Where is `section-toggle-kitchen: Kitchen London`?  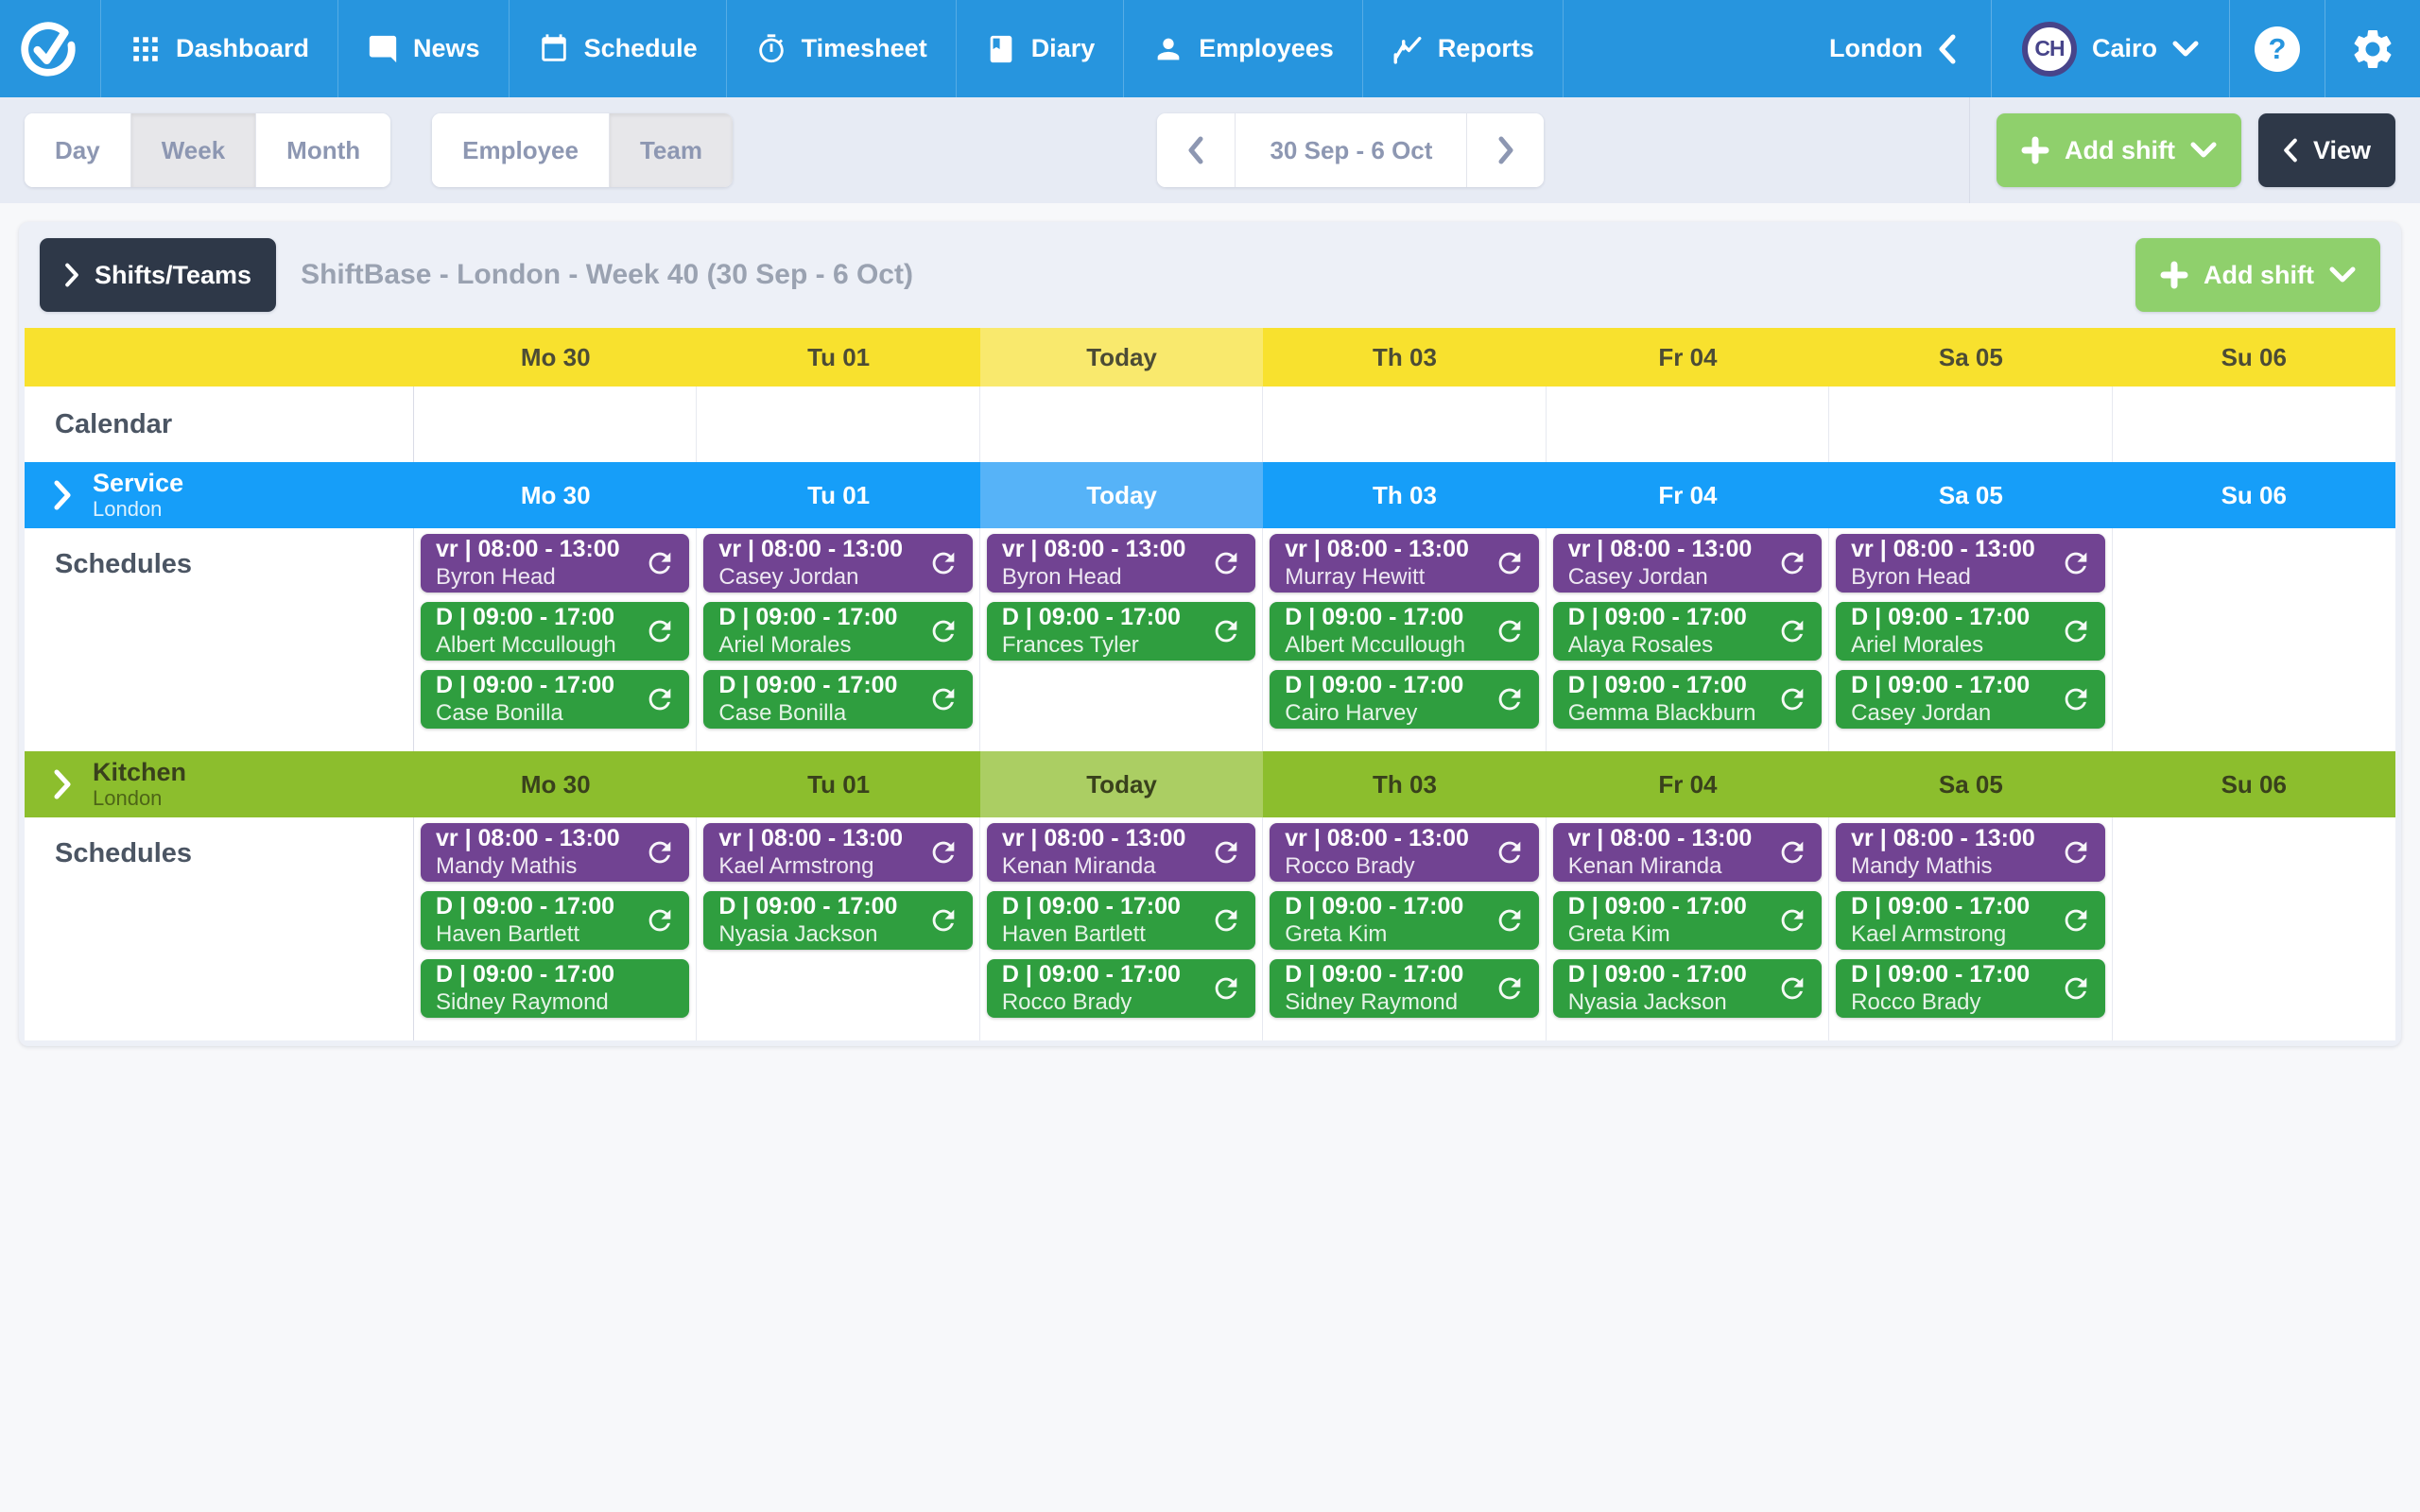
section-toggle-kitchen: Kitchen London is located at coordinates (219, 784).